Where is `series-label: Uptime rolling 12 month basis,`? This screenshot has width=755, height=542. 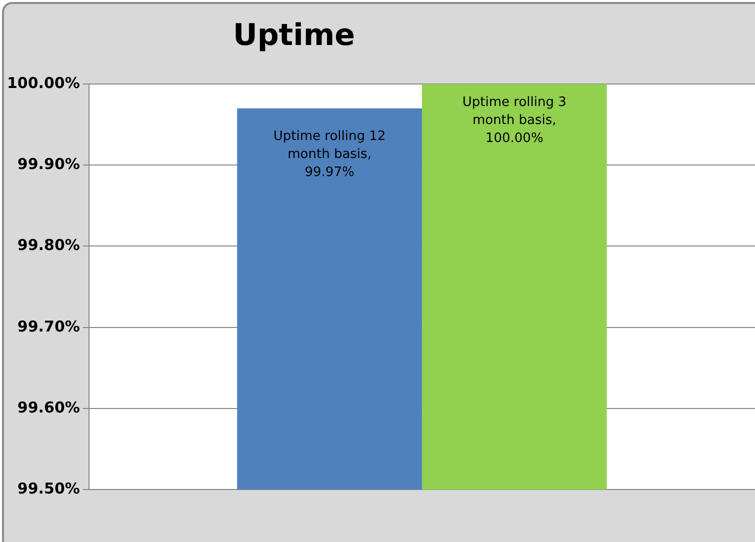
series-label: Uptime rolling 12 month basis, is located at coordinates (329, 145).